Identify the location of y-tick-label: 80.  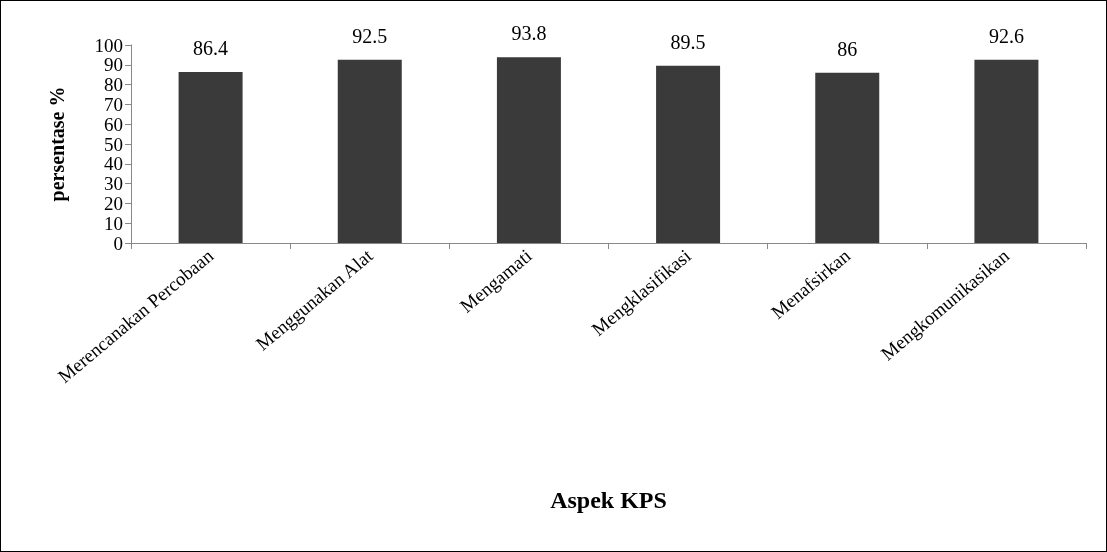
(113, 85).